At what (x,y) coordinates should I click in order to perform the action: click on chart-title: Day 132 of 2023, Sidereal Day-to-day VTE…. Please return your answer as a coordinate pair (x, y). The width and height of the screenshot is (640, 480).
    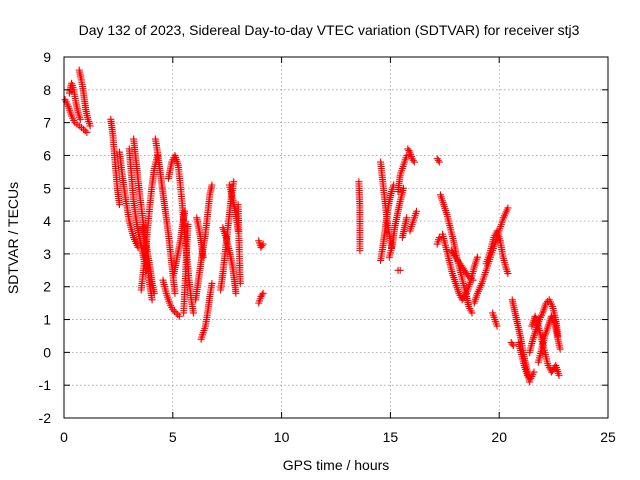
    Looking at the image, I should click on (329, 30).